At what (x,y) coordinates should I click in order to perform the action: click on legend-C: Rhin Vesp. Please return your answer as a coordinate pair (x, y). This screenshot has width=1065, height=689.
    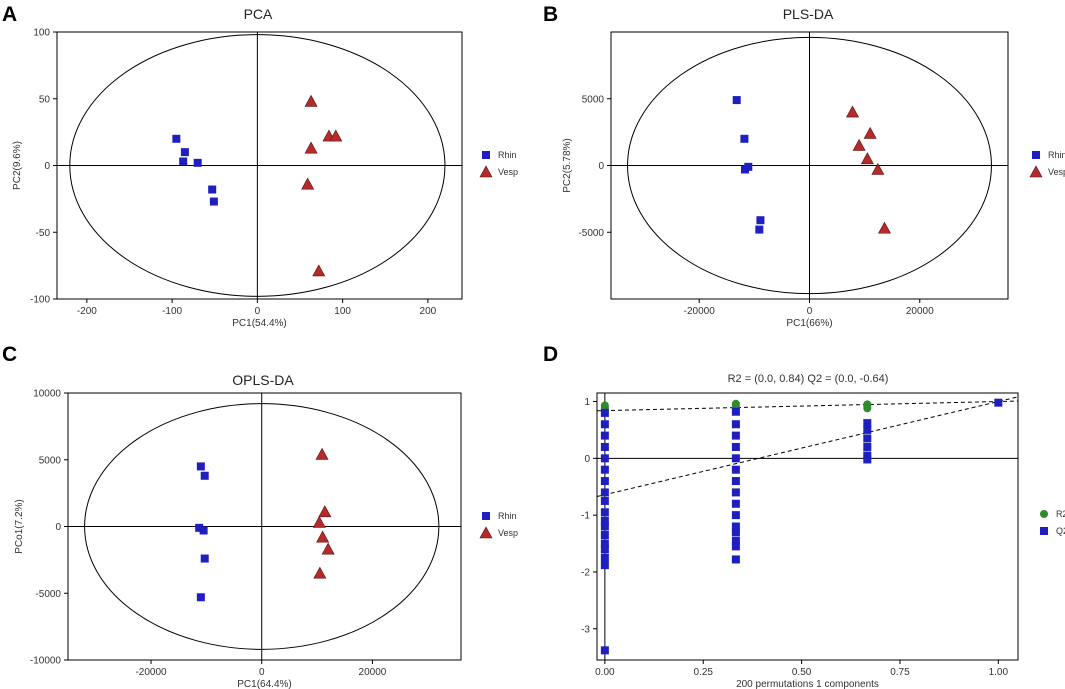
    Looking at the image, I should click on (498, 525).